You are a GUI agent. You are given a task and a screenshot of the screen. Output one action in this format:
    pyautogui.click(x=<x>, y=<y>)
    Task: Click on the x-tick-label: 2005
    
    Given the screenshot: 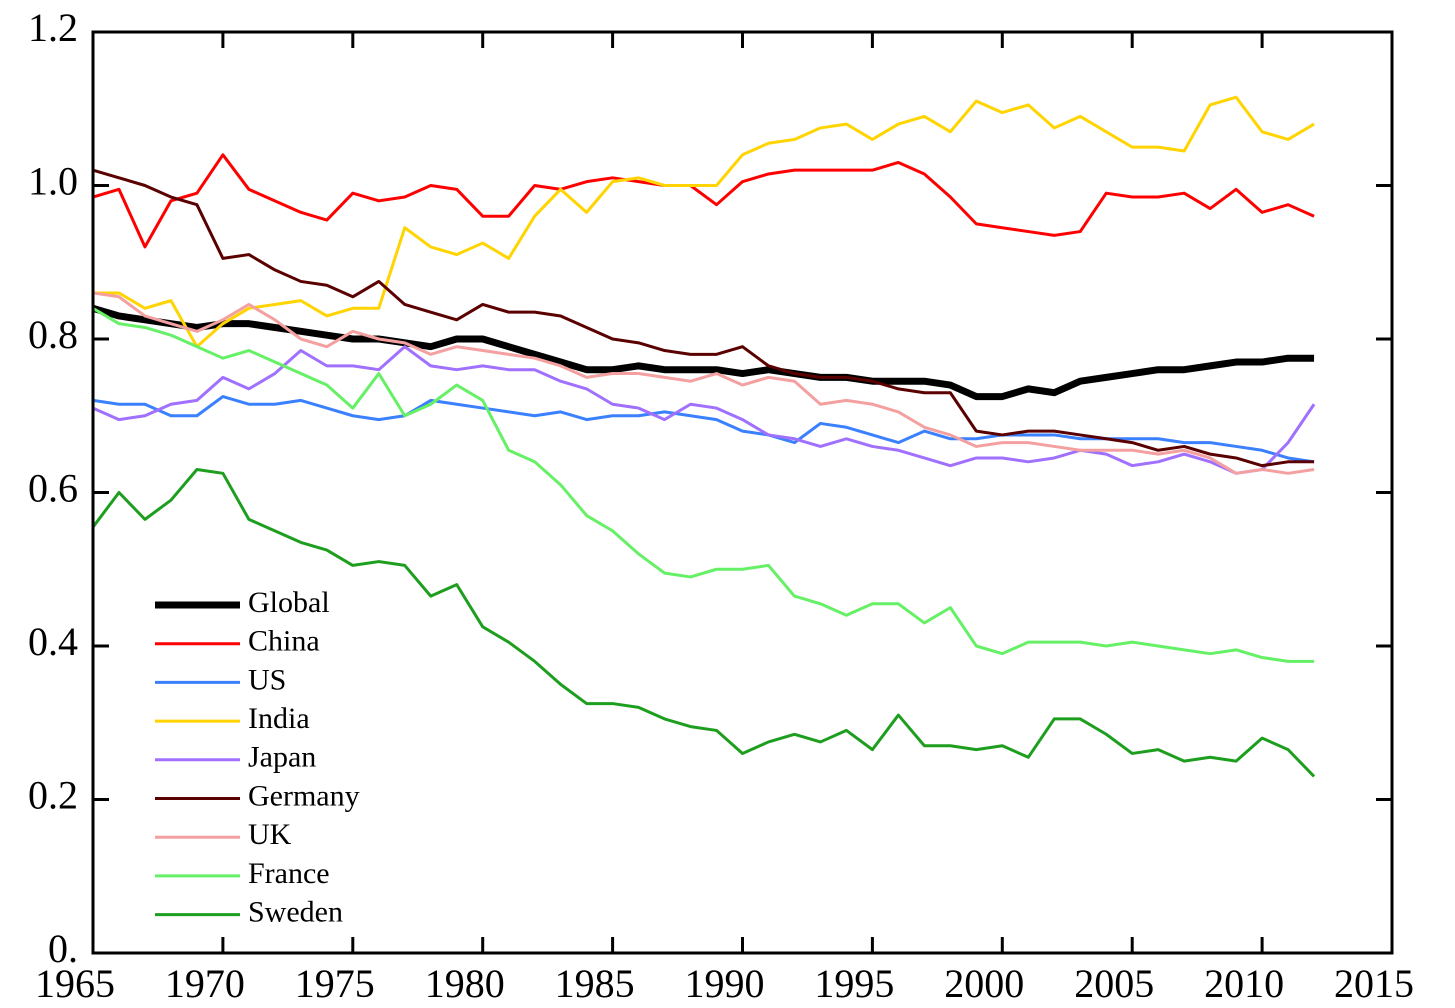 What is the action you would take?
    pyautogui.click(x=1114, y=983)
    